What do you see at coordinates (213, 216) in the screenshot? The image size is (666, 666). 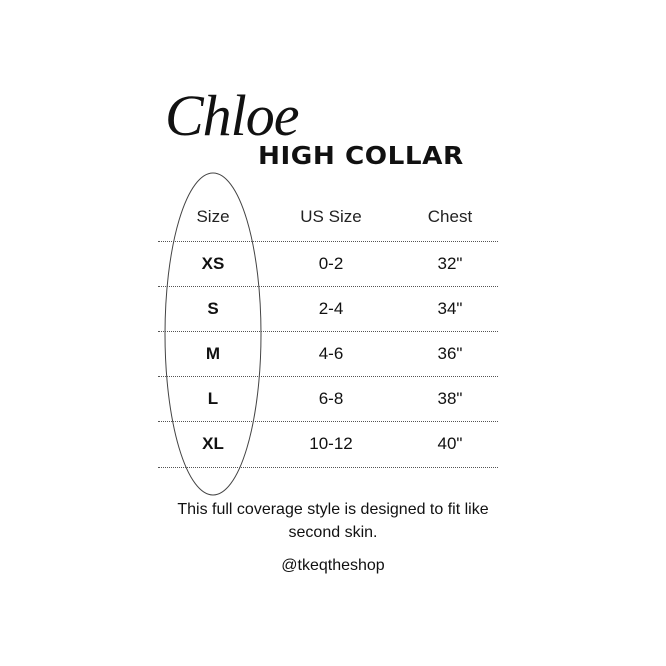 I see `column-header: Size` at bounding box center [213, 216].